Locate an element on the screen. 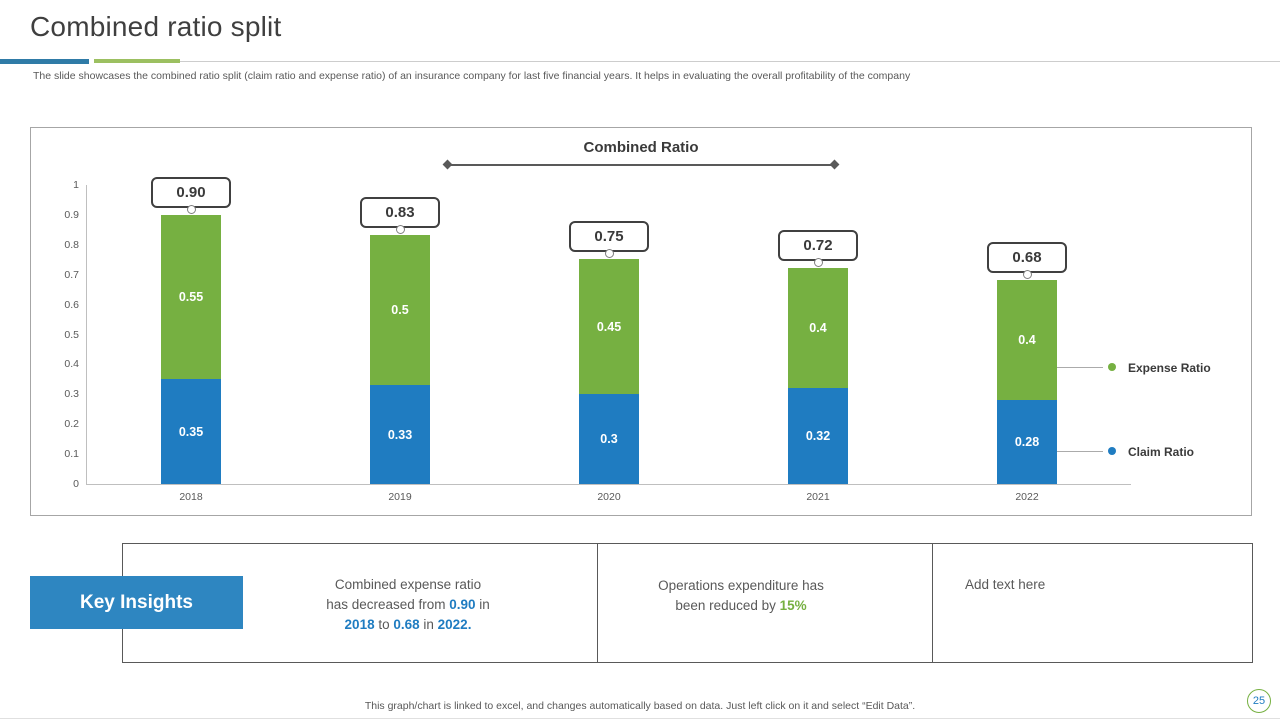 The height and width of the screenshot is (720, 1280). page-title: Combined ratio split is located at coordinates (156, 26).